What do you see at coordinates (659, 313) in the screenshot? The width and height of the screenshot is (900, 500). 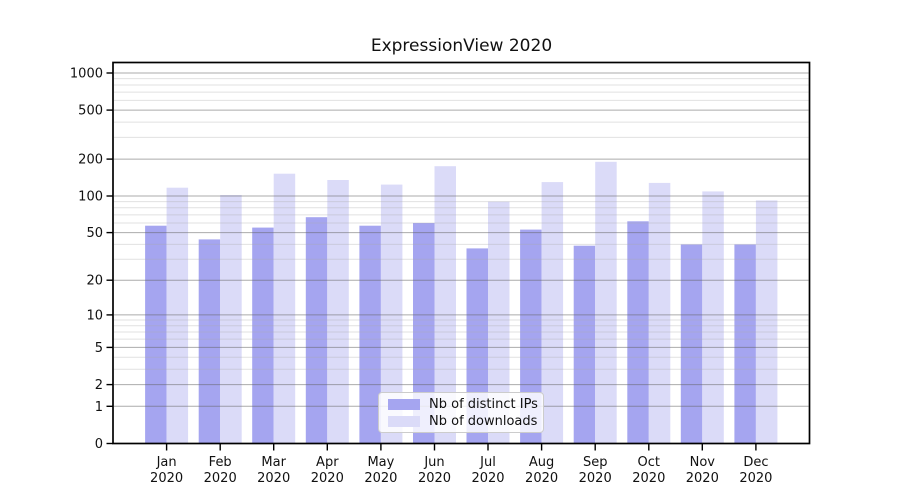 I see `bar-downloads-oct` at bounding box center [659, 313].